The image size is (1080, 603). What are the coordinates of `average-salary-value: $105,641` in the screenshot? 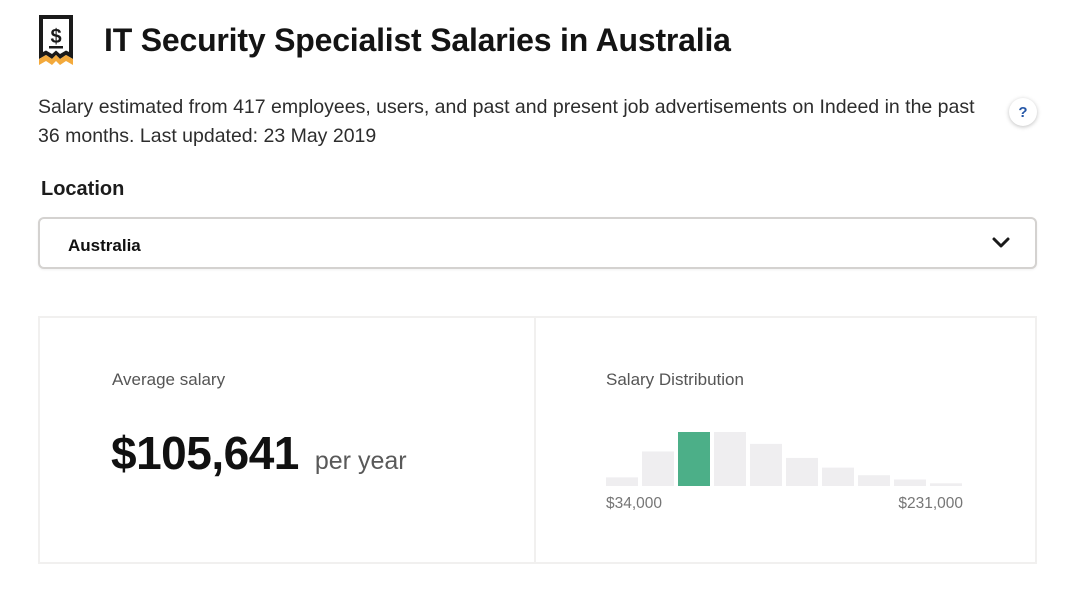 It's located at (205, 453).